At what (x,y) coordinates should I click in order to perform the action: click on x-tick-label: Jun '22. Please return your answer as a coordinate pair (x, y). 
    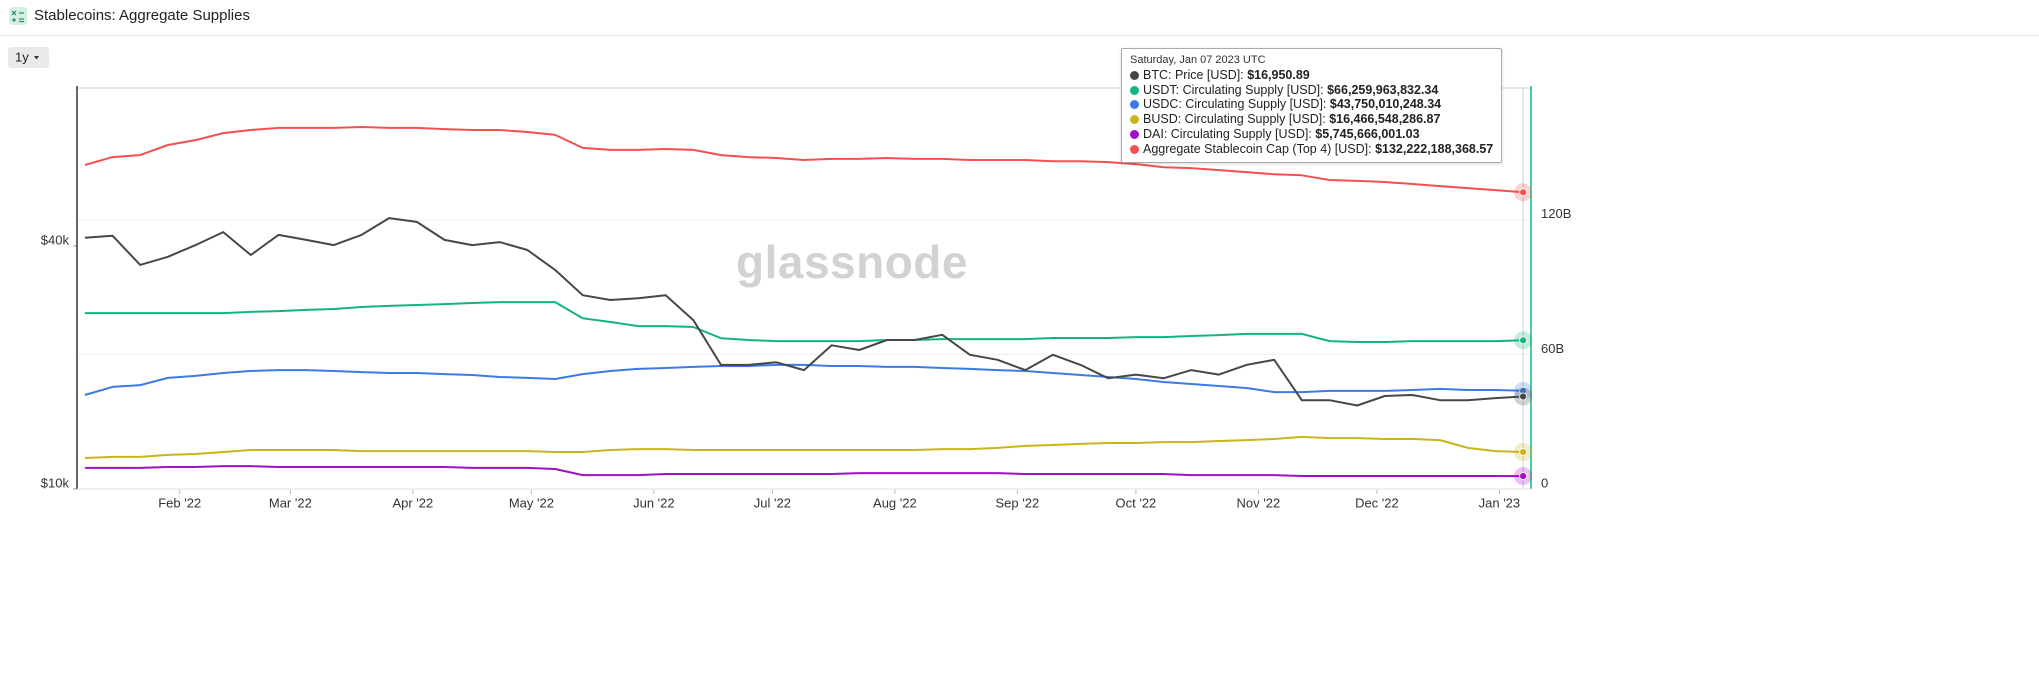
    Looking at the image, I should click on (654, 502).